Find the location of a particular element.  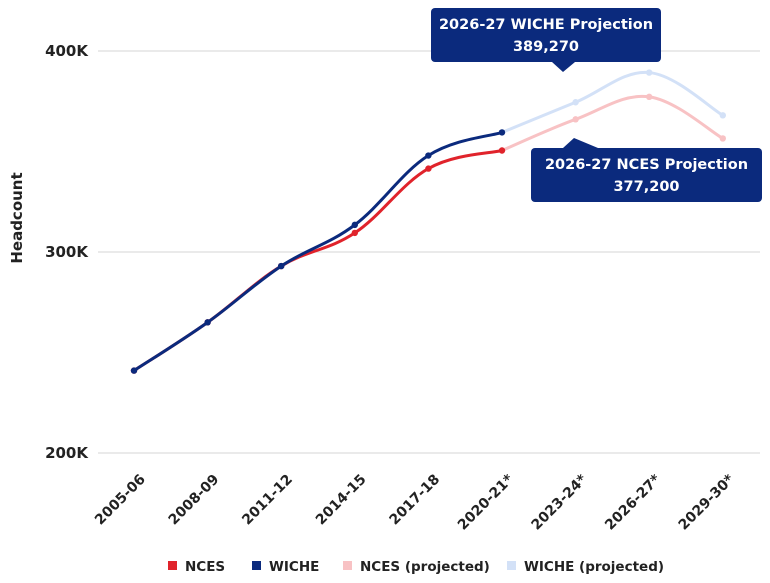

callout-value: 377,200 is located at coordinates (646, 187).